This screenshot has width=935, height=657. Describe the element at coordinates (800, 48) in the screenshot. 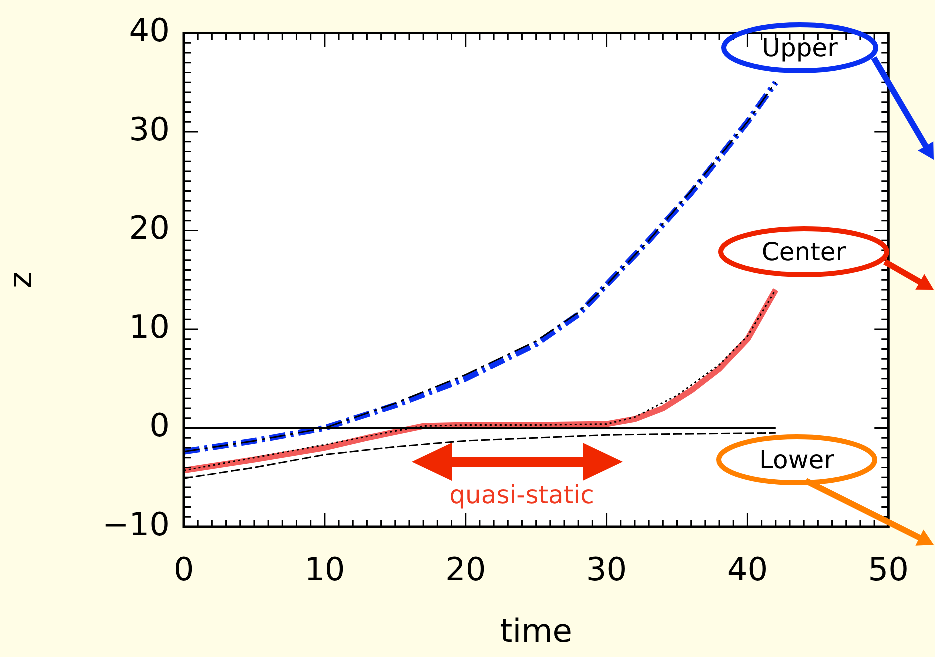

I see `annotation: Upper` at that location.